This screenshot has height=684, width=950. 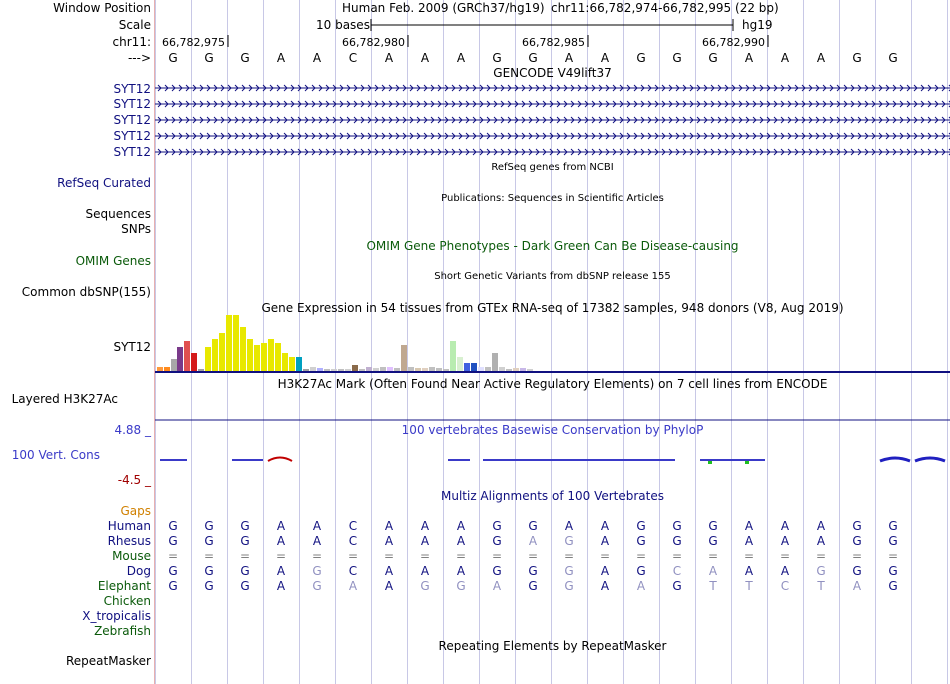 What do you see at coordinates (373, 42) in the screenshot?
I see `coord-tick-2: 66,782,980` at bounding box center [373, 42].